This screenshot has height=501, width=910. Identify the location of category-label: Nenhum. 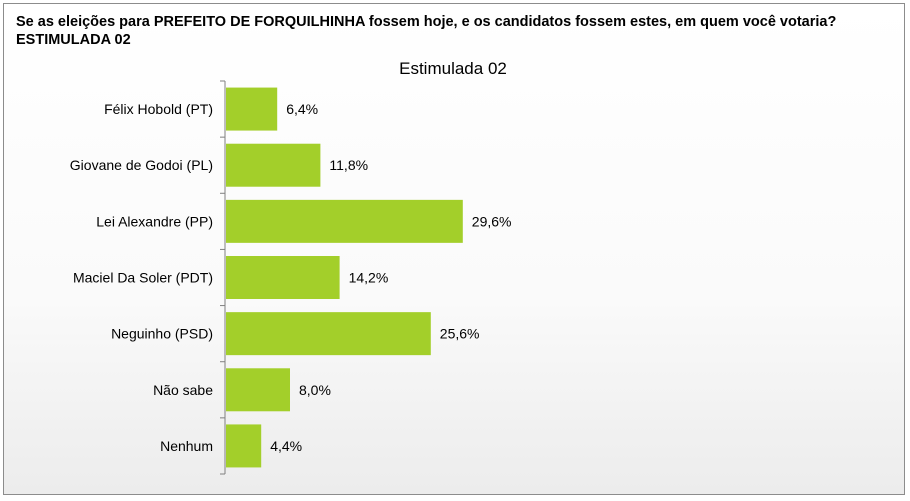
(186, 446).